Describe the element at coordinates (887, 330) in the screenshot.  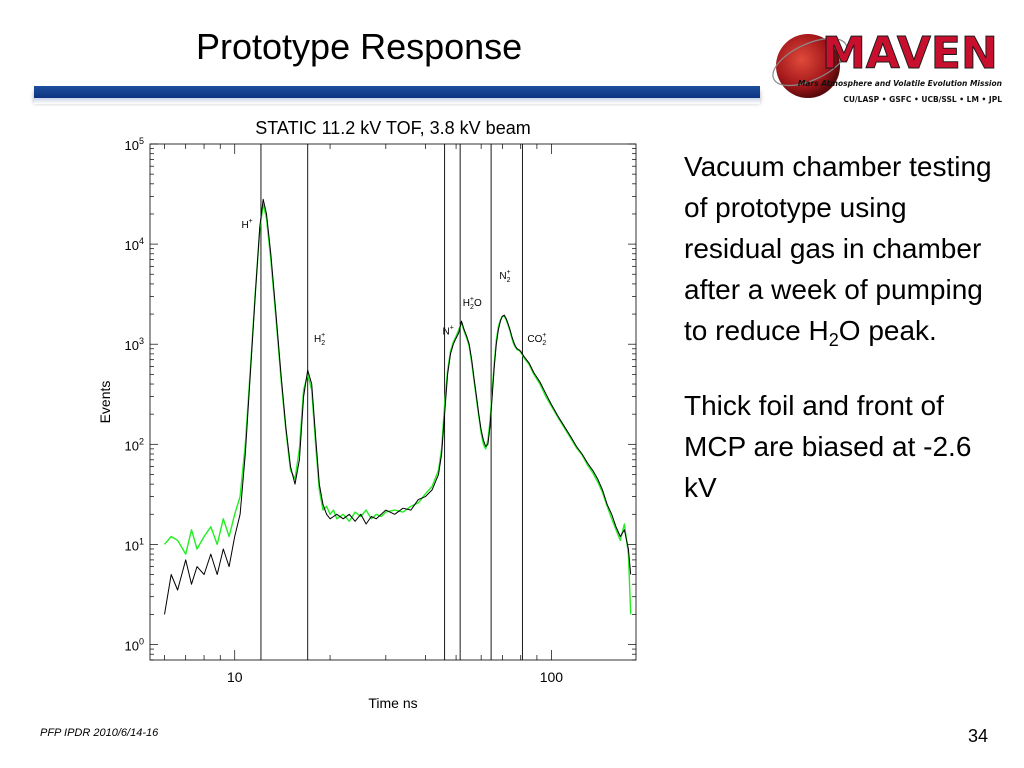
I see `description-p1-tail: O peak.` at that location.